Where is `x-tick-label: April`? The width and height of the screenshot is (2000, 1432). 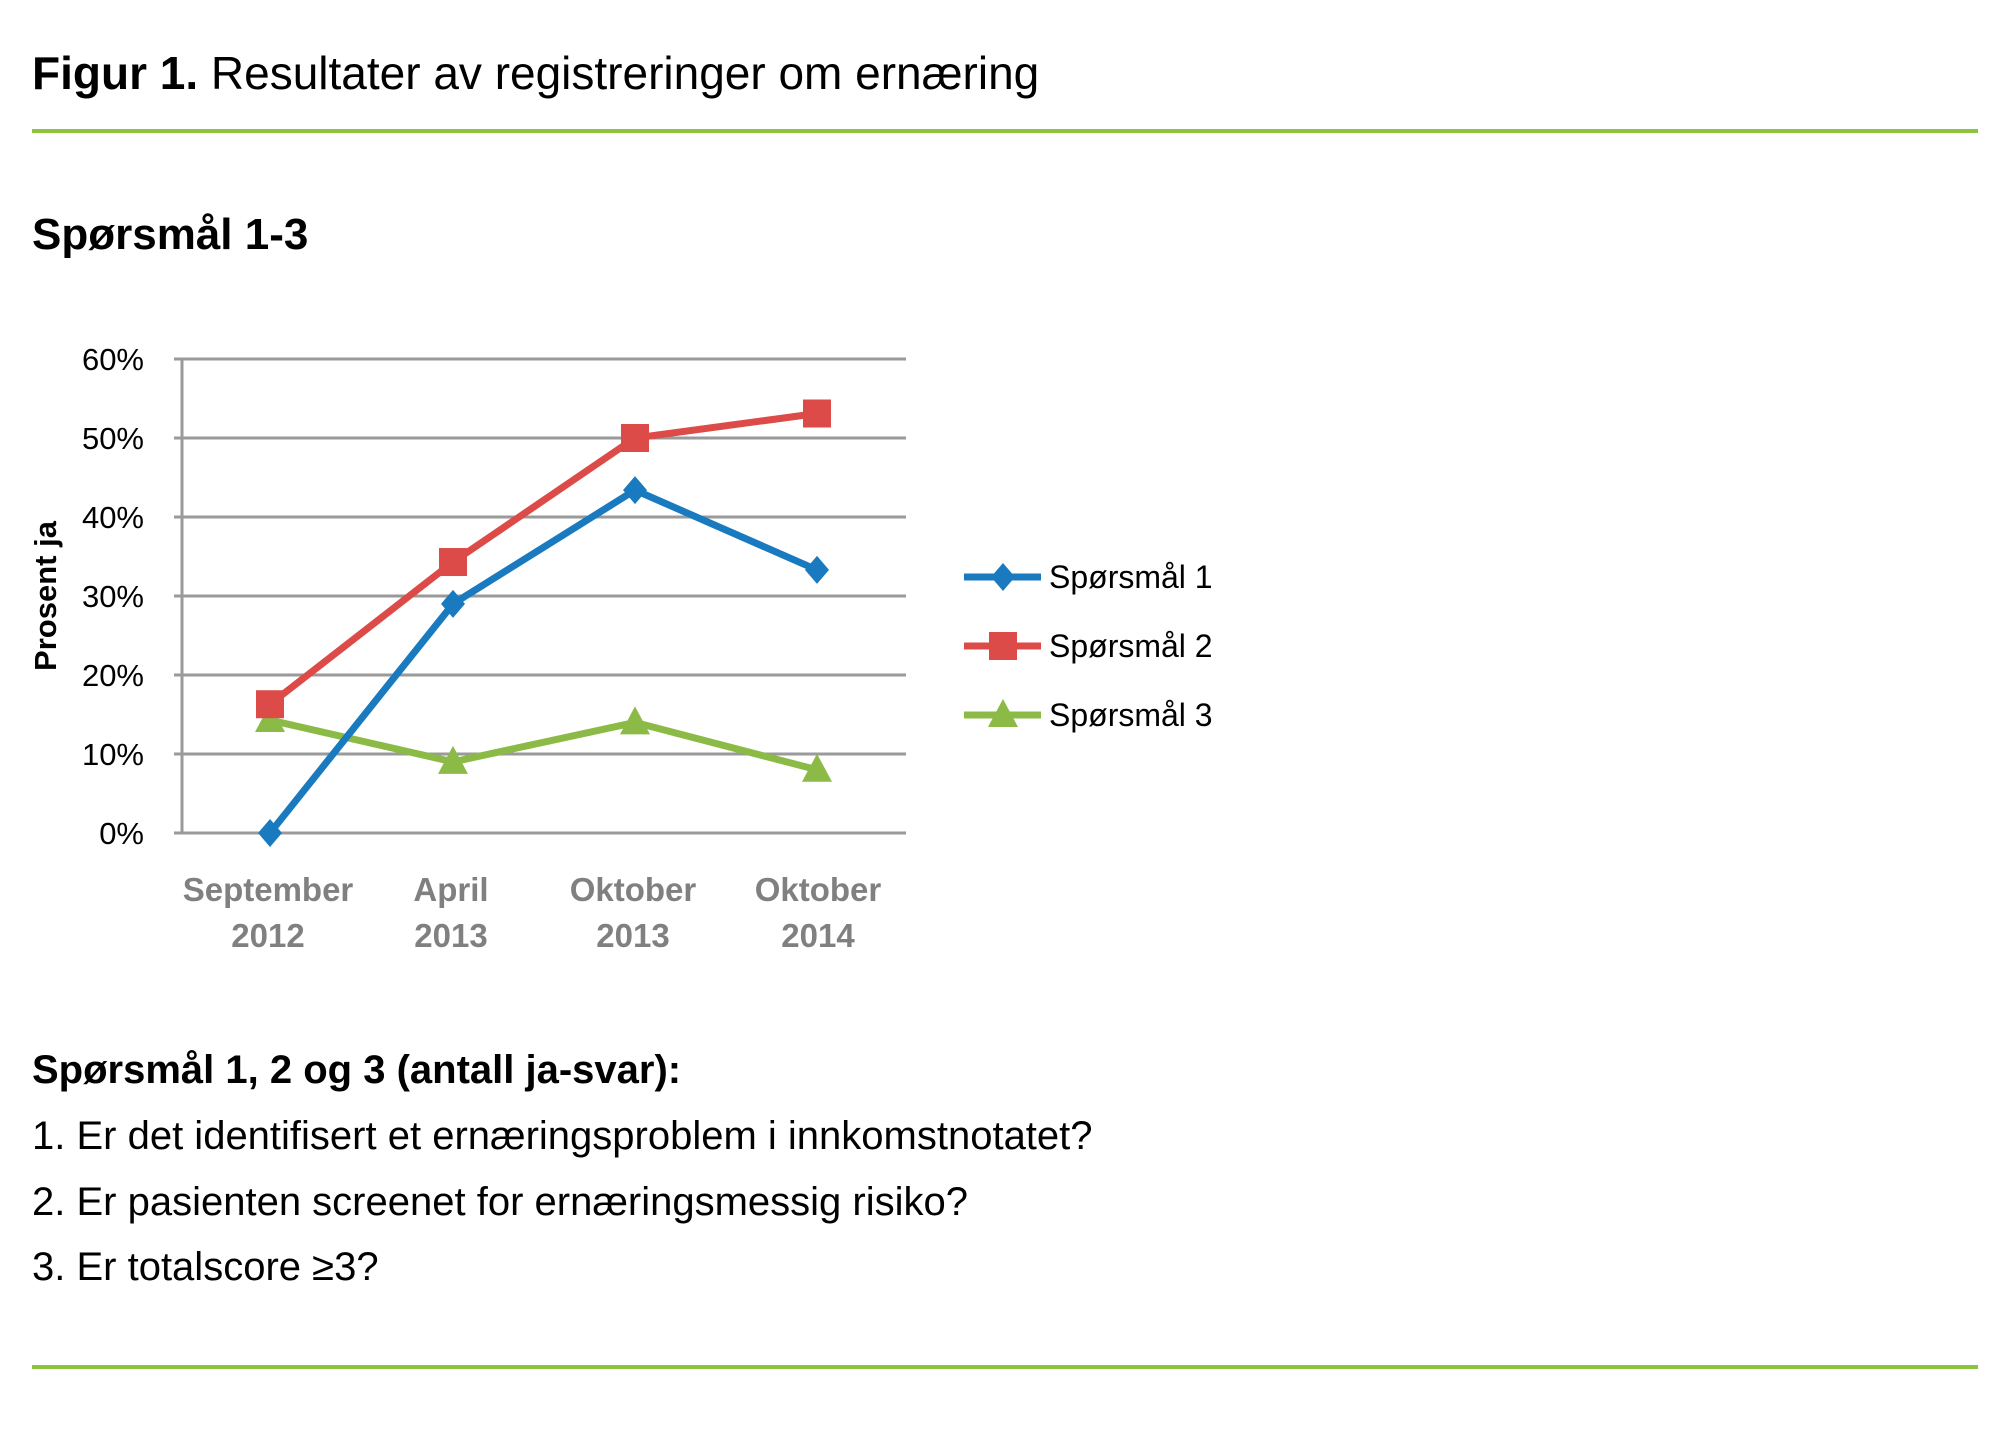
x-tick-label: April is located at coordinates (450, 889).